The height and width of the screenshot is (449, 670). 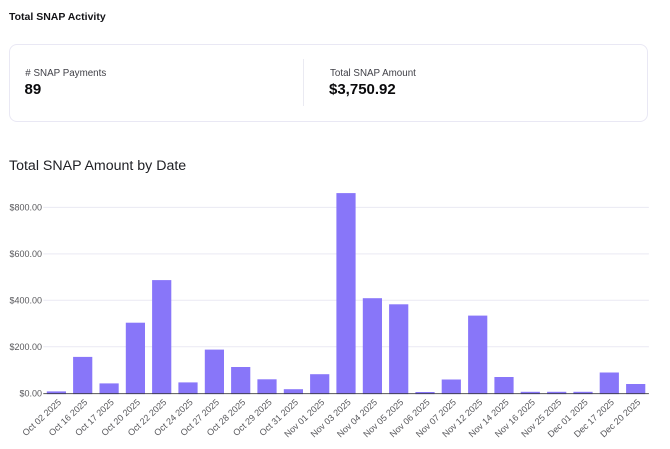 What do you see at coordinates (25, 208) in the screenshot?
I see `svg-text: $800.00` at bounding box center [25, 208].